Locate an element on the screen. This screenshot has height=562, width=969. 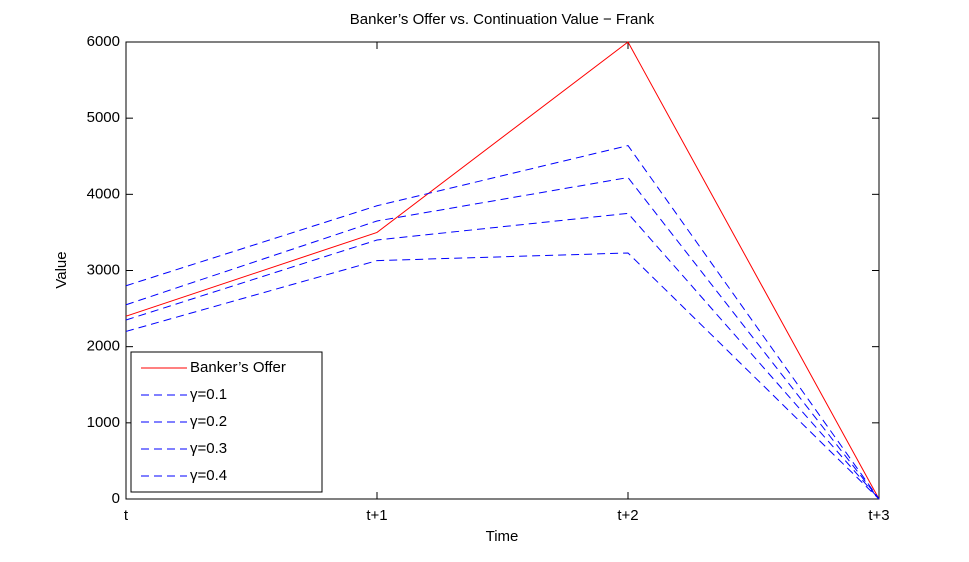
legend-label: γ=0.4 is located at coordinates (208, 475).